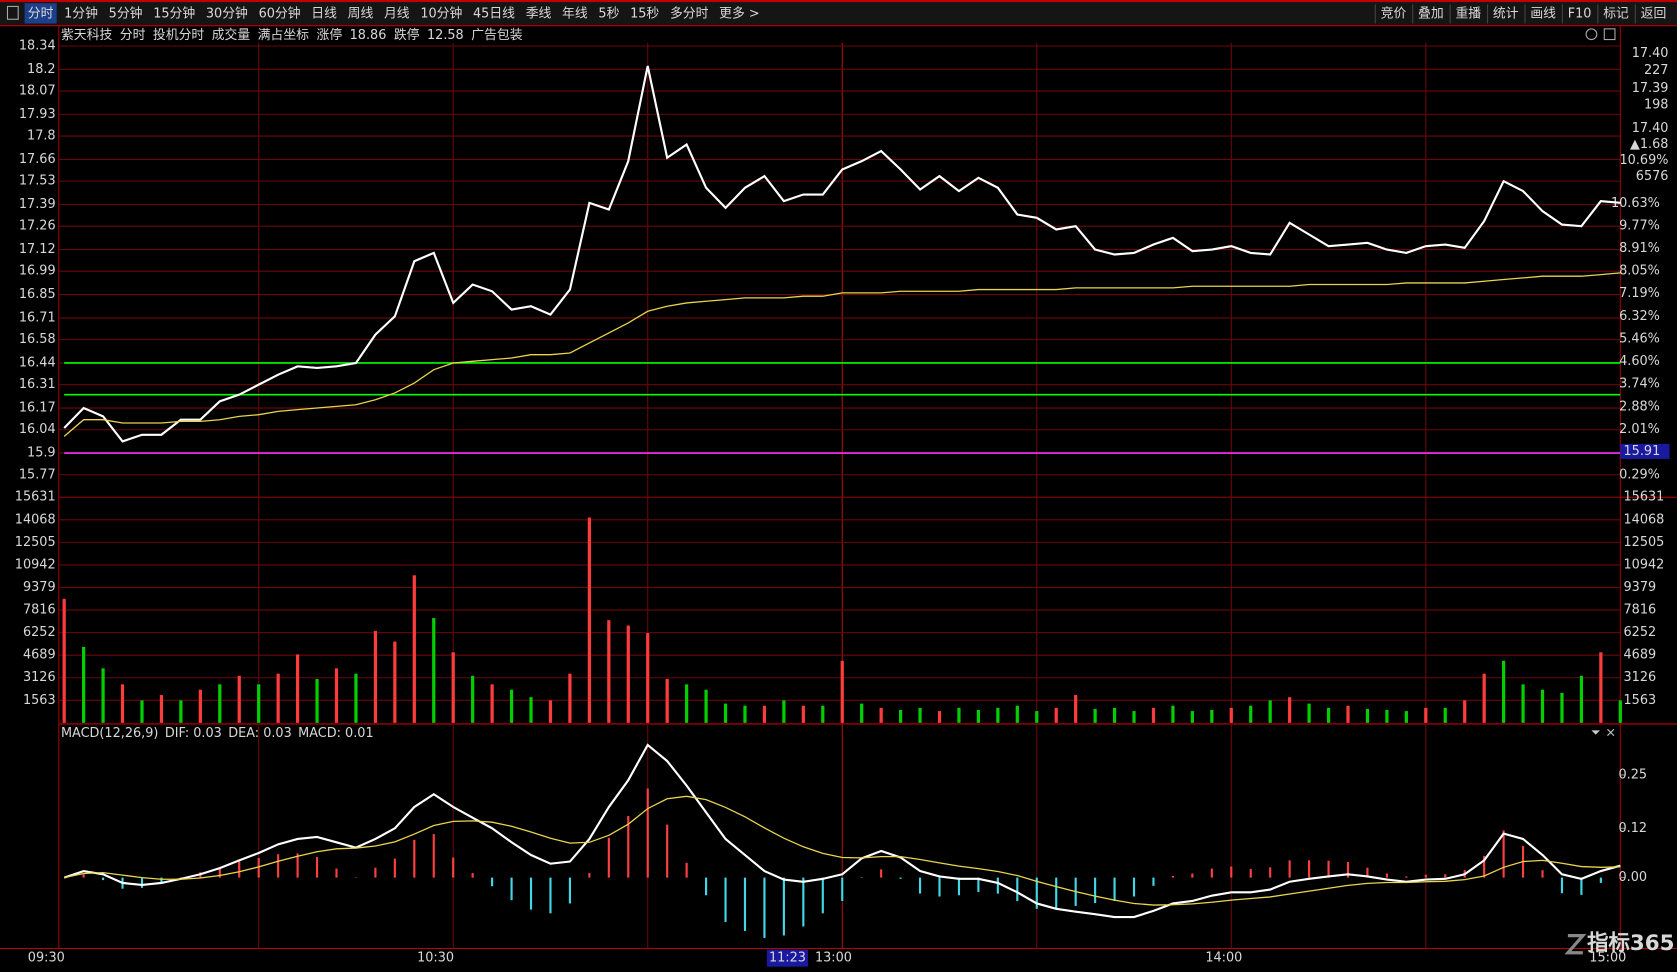 This screenshot has width=1677, height=972. What do you see at coordinates (689, 13) in the screenshot?
I see `toolbar-tab: 多分时` at bounding box center [689, 13].